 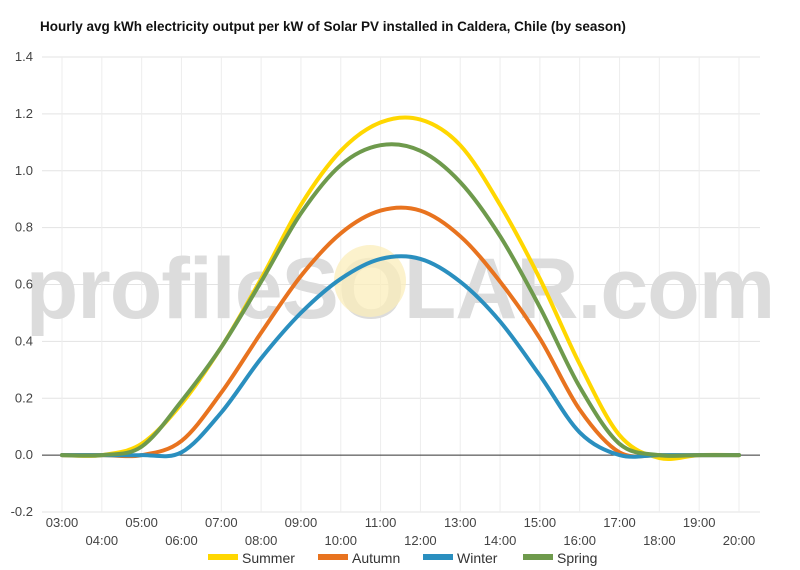 What do you see at coordinates (381, 522) in the screenshot?
I see `x-tick-label: 11:00` at bounding box center [381, 522].